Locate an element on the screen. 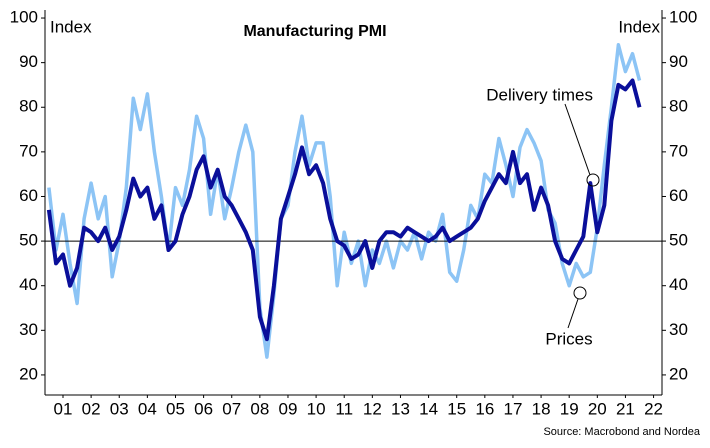 This screenshot has width=710, height=448. y-tick-label: 50 is located at coordinates (28, 240).